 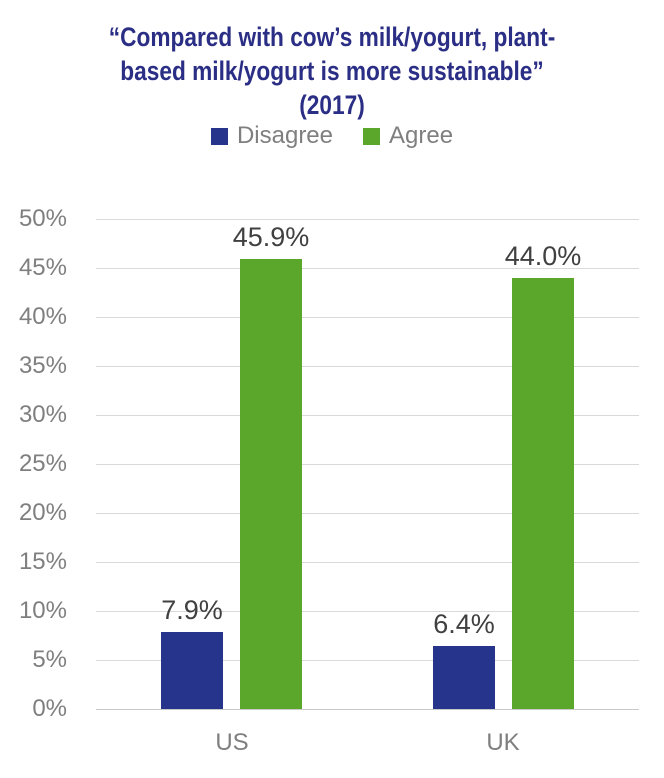 What do you see at coordinates (284, 135) in the screenshot?
I see `legend-label-disagree: Disagree` at bounding box center [284, 135].